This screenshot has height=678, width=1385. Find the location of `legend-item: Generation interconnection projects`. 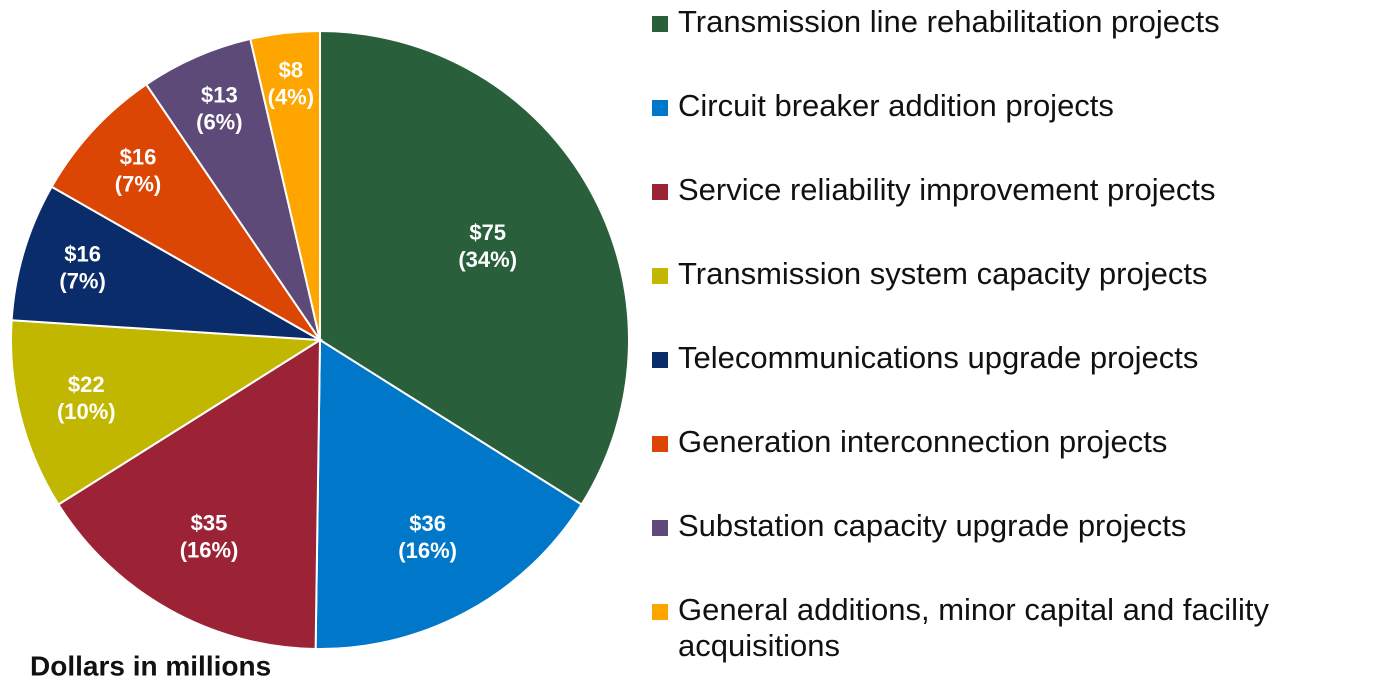

legend-item: Generation interconnection projects is located at coordinates (1012, 466).